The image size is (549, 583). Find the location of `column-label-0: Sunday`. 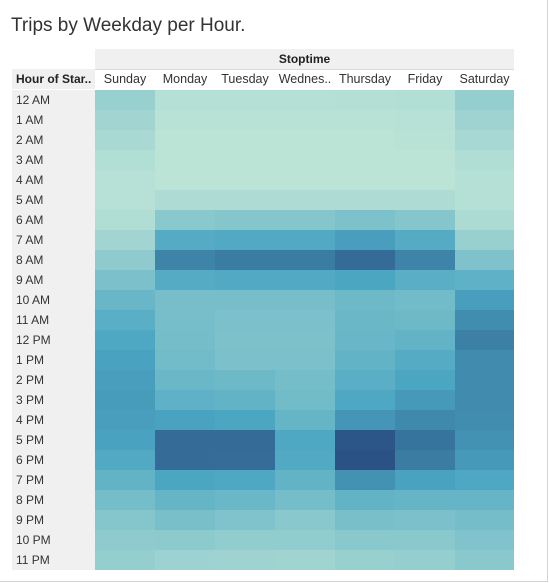

column-label-0: Sunday is located at coordinates (125, 79).